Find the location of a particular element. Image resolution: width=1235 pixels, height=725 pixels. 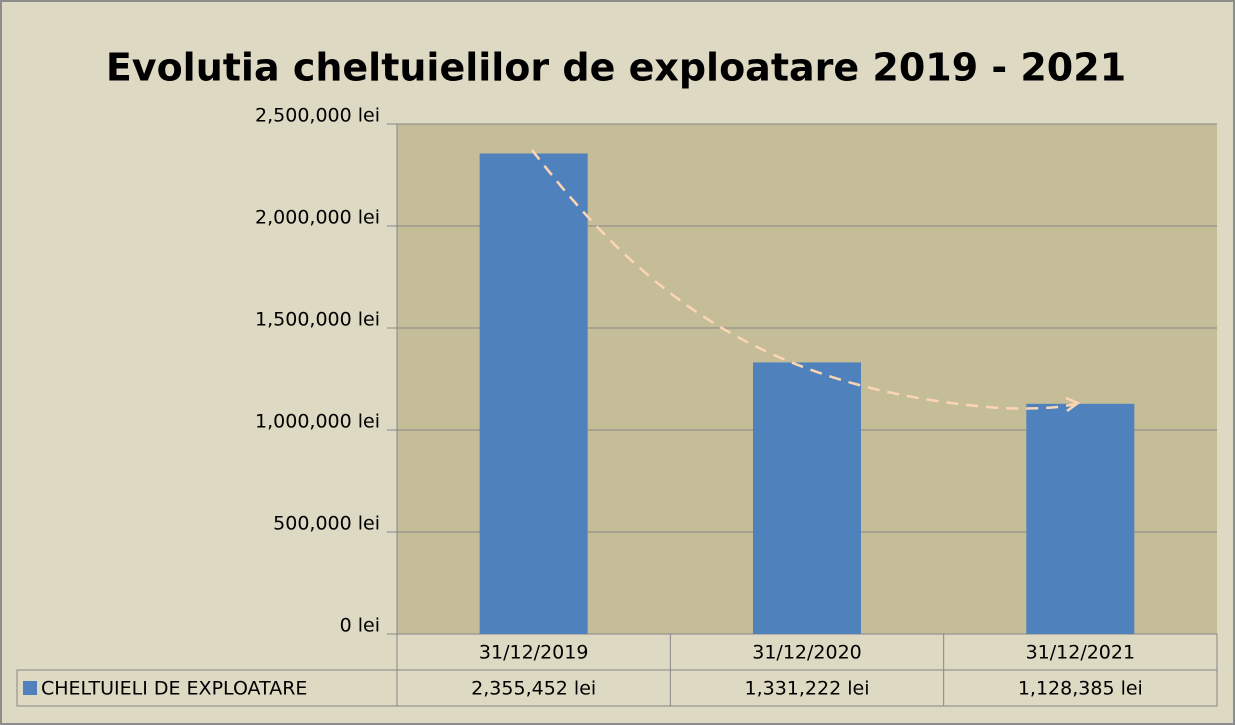

data-label: 1,128,385 lei is located at coordinates (1080, 689).